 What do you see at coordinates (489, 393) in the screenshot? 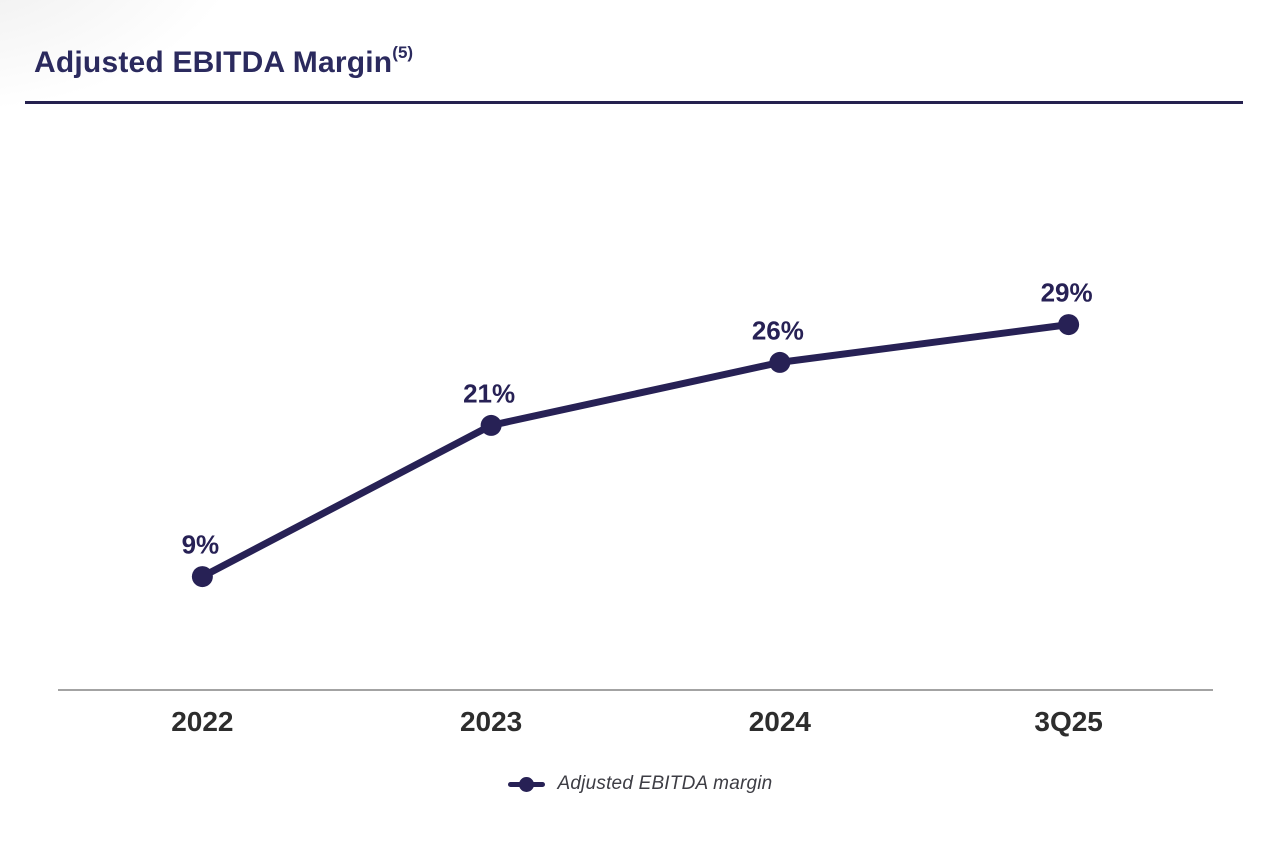
I see `data-label: 21%` at bounding box center [489, 393].